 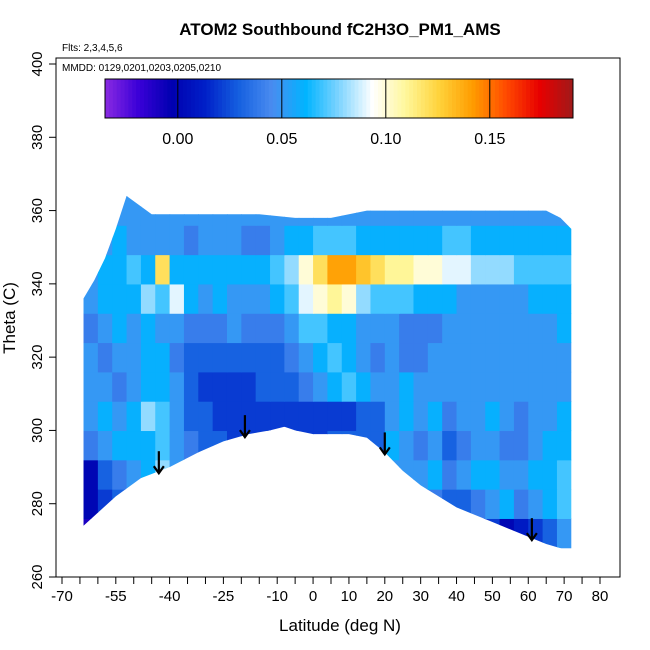 I want to click on x-tick-label: 70, so click(x=564, y=596).